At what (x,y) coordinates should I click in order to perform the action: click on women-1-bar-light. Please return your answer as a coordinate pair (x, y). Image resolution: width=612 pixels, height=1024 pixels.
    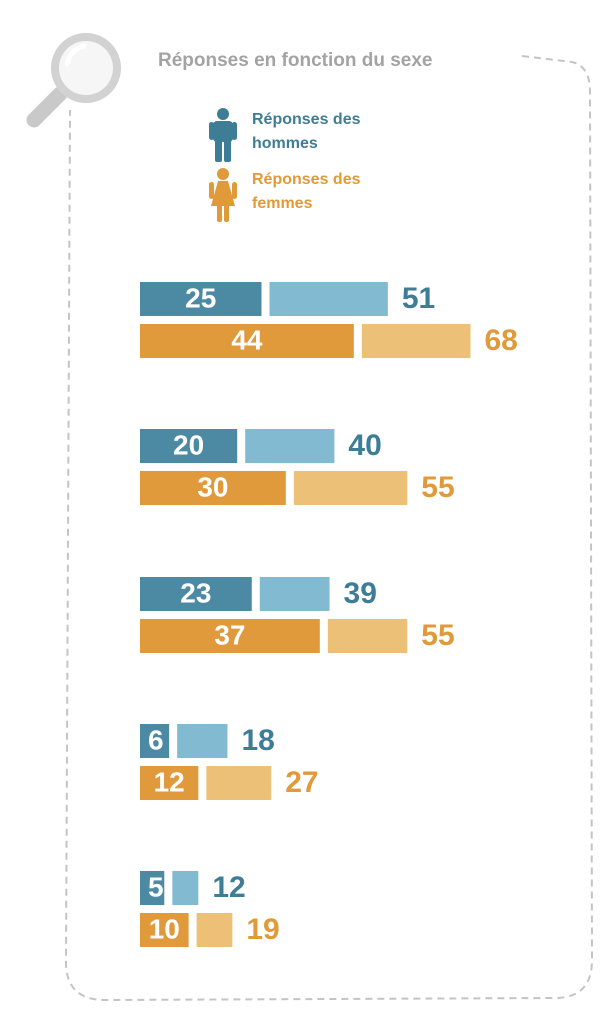
    Looking at the image, I should click on (416, 341).